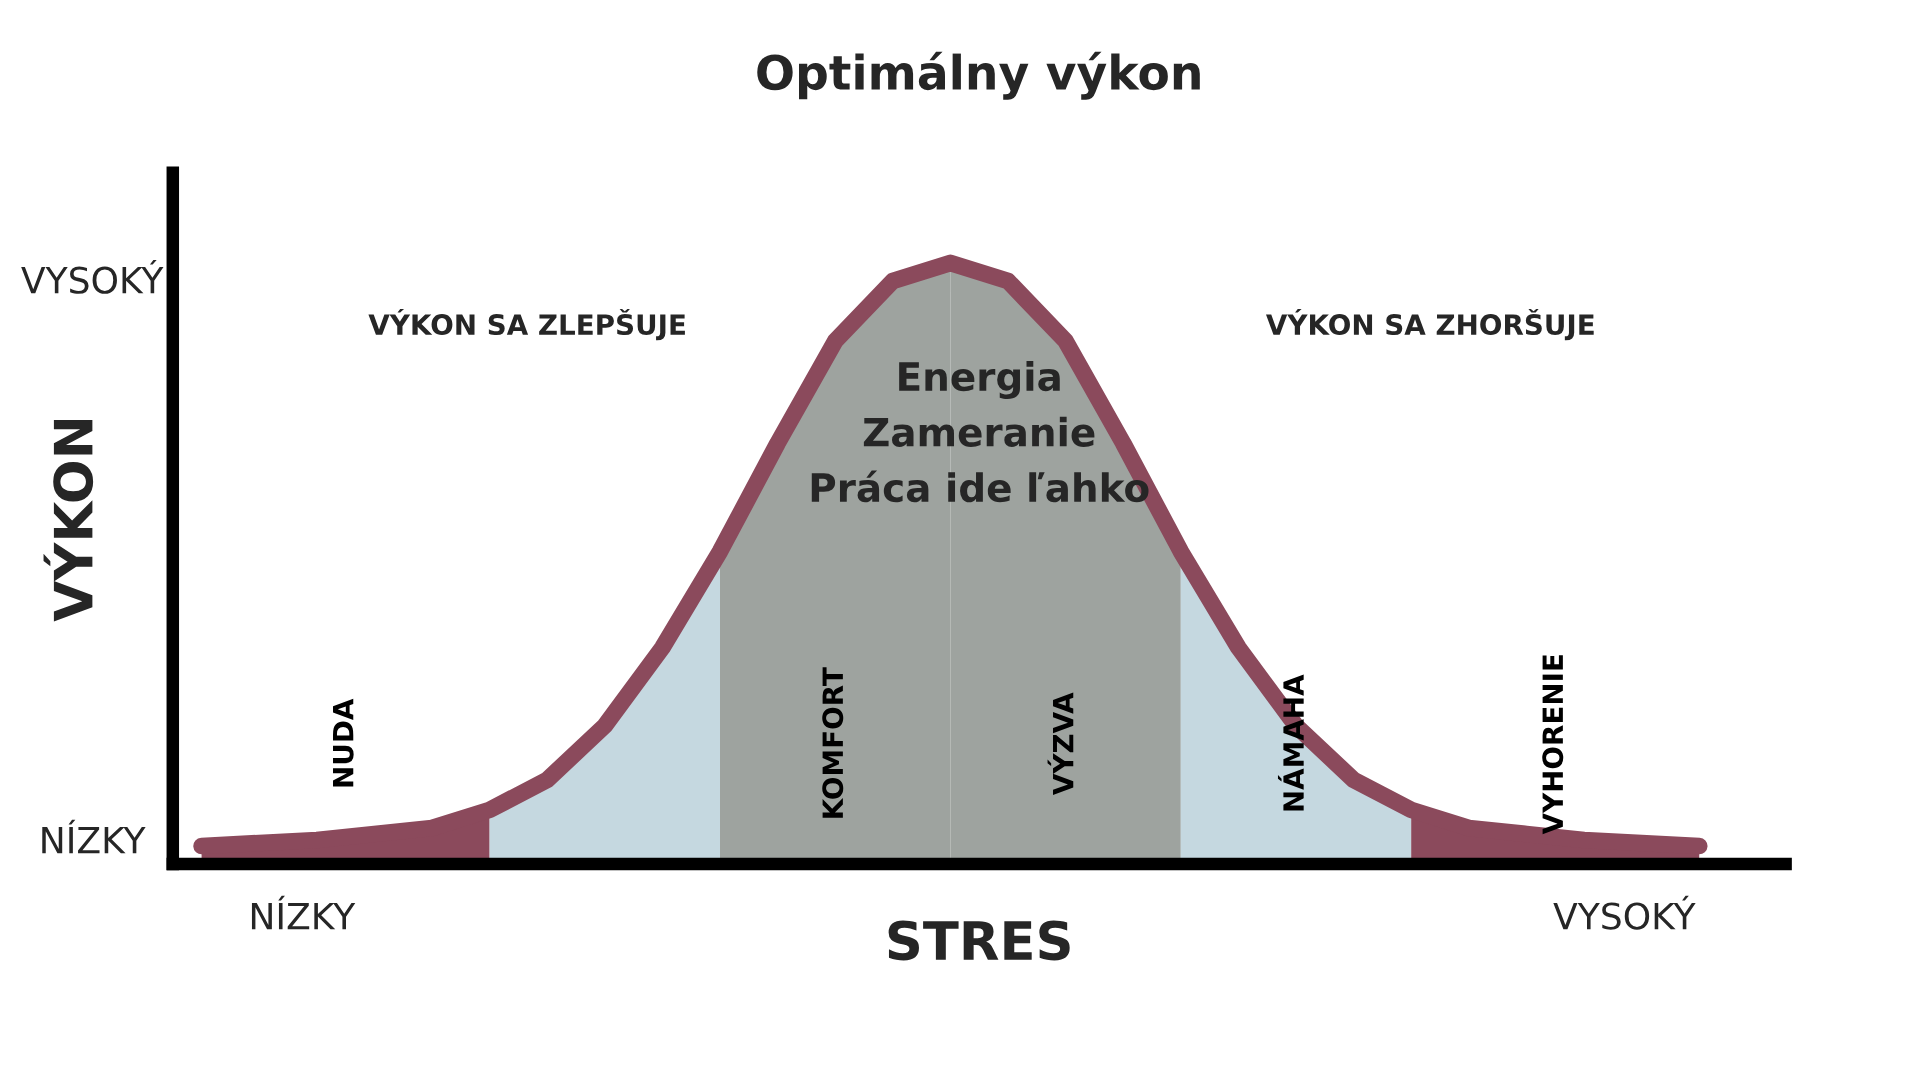 The image size is (1920, 1080). Describe the element at coordinates (979, 940) in the screenshot. I see `x-axis-title: STRES` at that location.